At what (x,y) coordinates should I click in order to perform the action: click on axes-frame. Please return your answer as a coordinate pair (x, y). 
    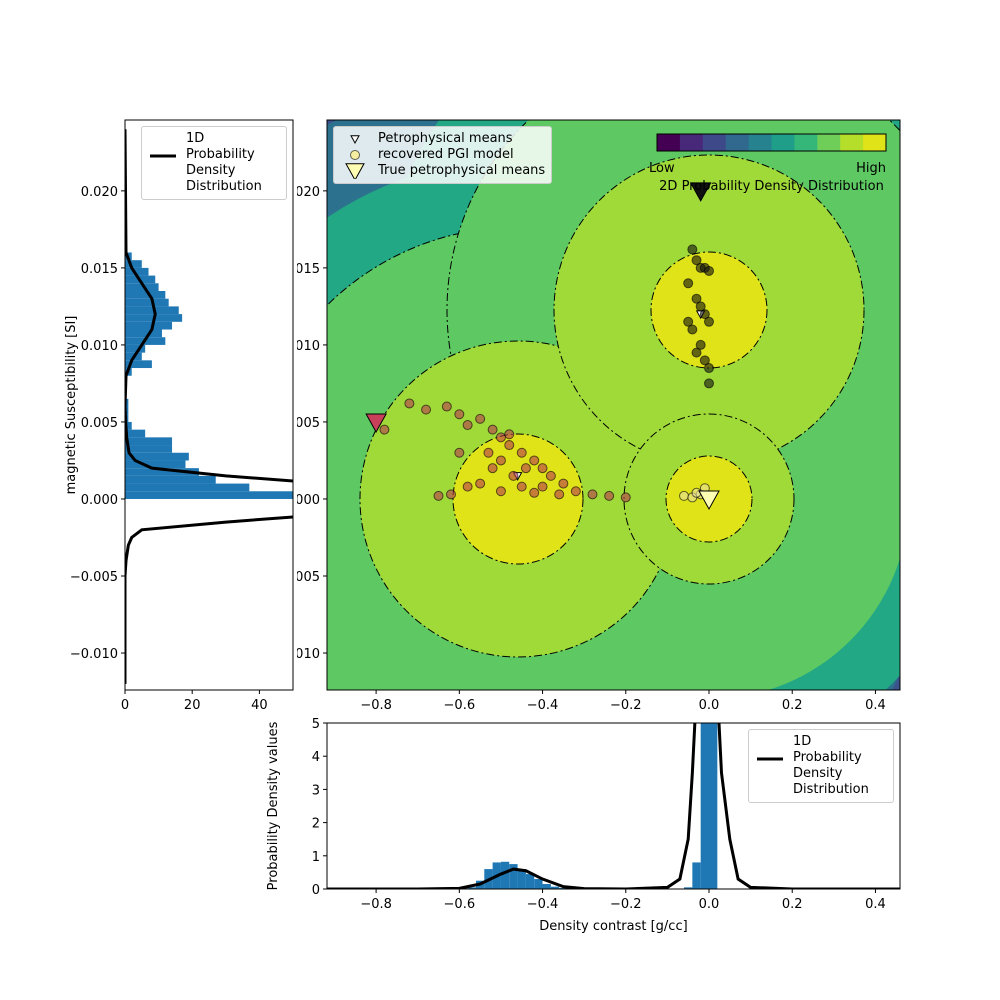
    Looking at the image, I should click on (209, 405).